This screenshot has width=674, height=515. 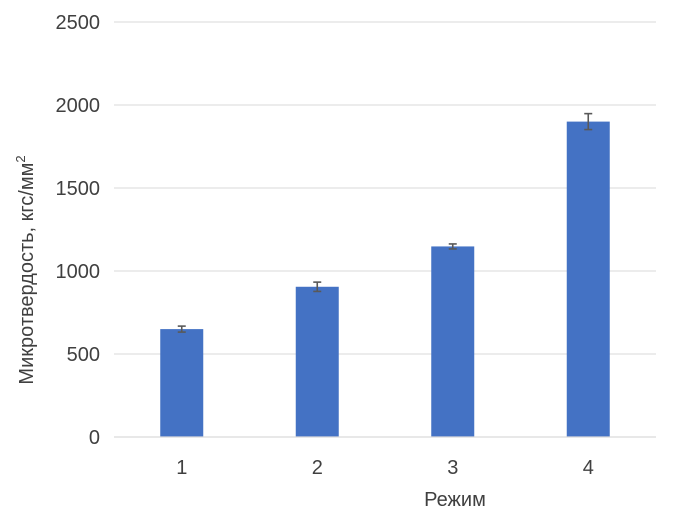 I want to click on x-tick-label: 2, so click(x=317, y=468).